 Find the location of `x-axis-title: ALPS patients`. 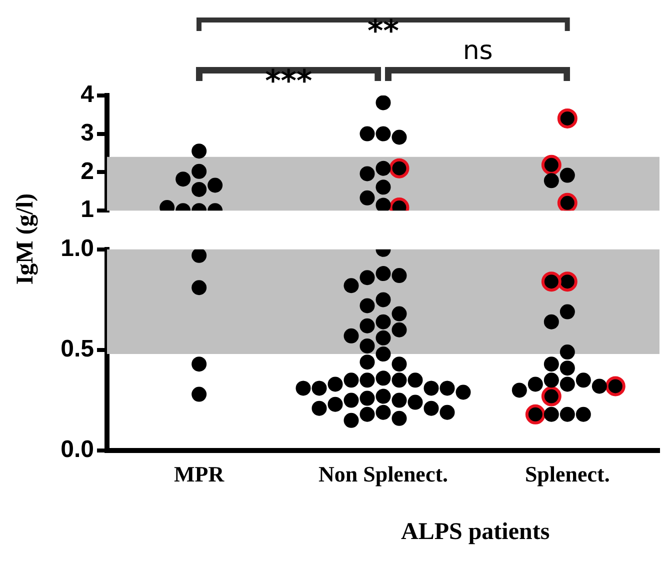

x-axis-title: ALPS patients is located at coordinates (475, 532).